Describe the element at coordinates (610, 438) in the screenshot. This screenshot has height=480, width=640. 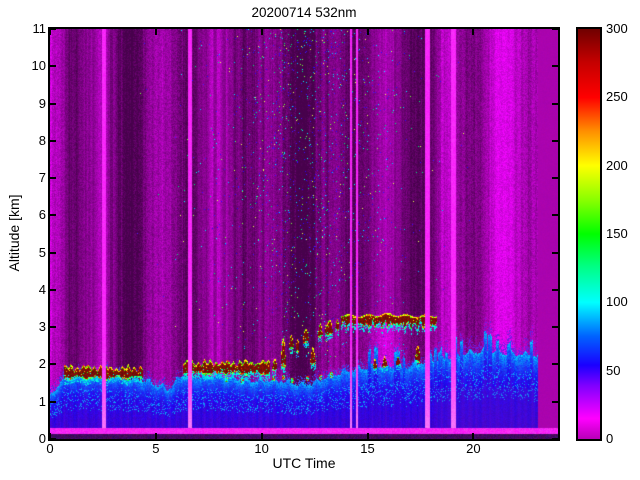
I see `colorbar-tick-label: 0` at that location.